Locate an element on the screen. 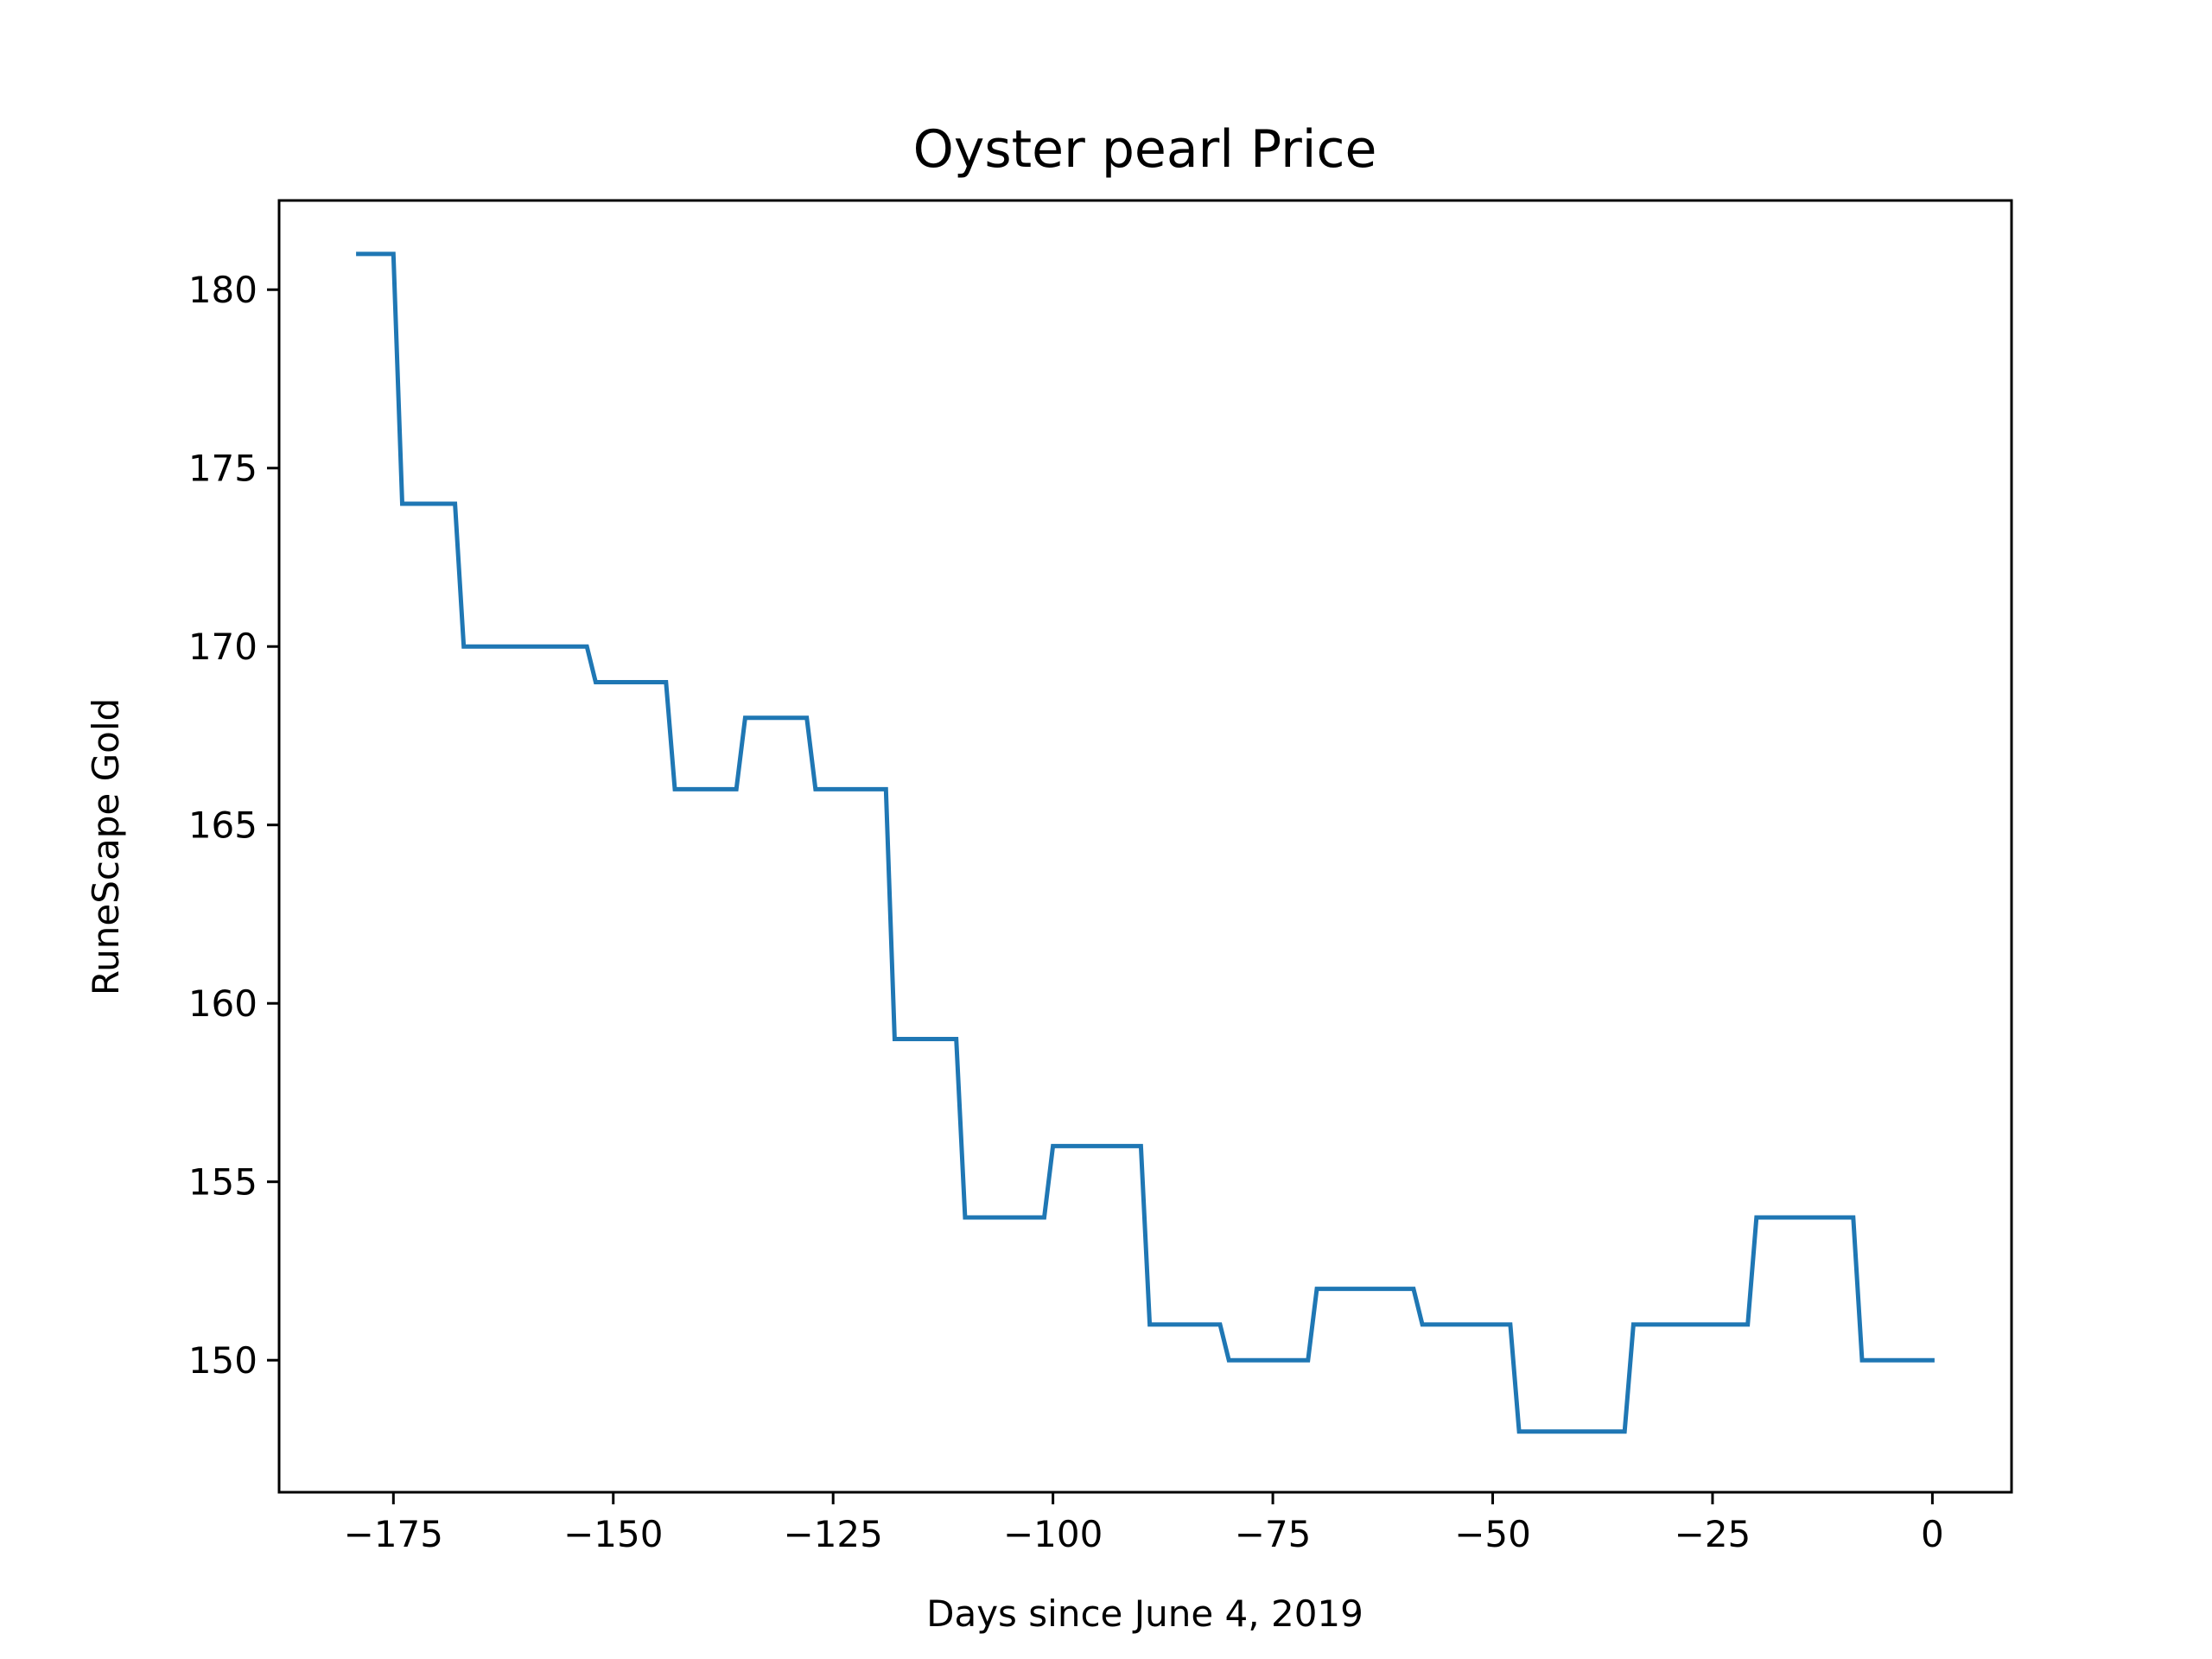 Image resolution: width=2212 pixels, height=1659 pixels. x-axis-label: Days since June 4, 2019 is located at coordinates (1144, 1613).